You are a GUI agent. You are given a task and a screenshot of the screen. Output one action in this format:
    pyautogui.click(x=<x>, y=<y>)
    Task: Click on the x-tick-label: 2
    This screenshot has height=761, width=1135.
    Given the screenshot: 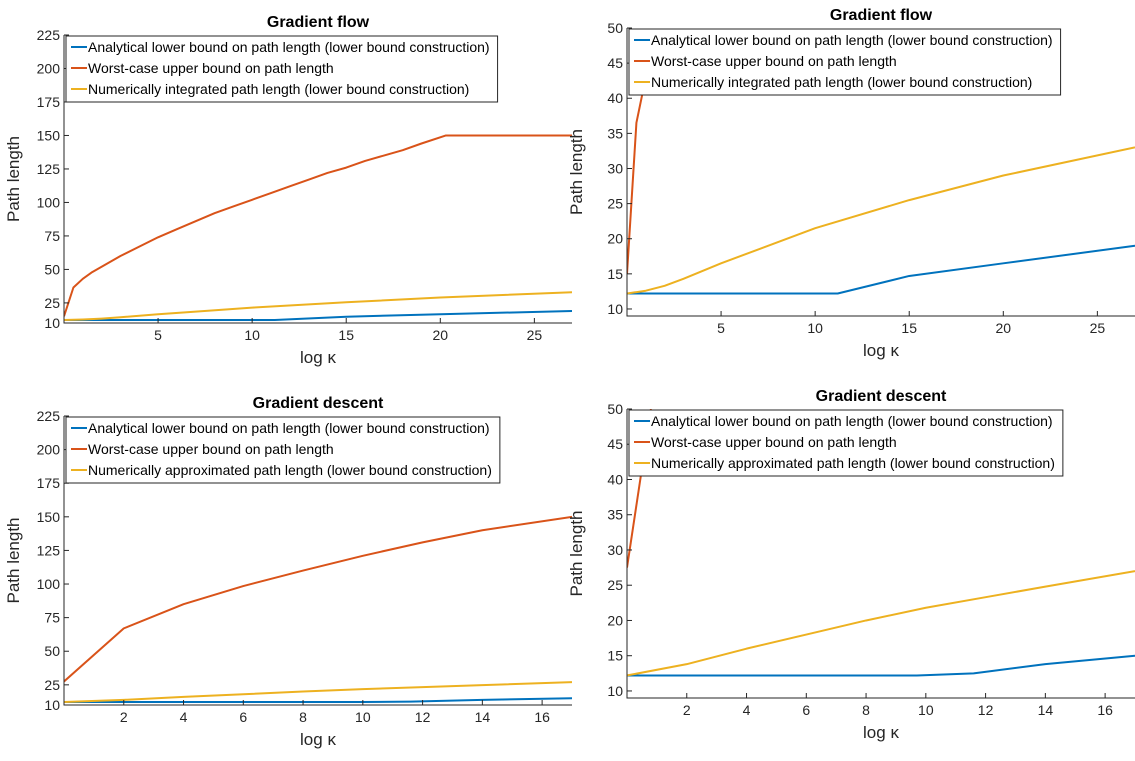 What is the action you would take?
    pyautogui.click(x=124, y=717)
    